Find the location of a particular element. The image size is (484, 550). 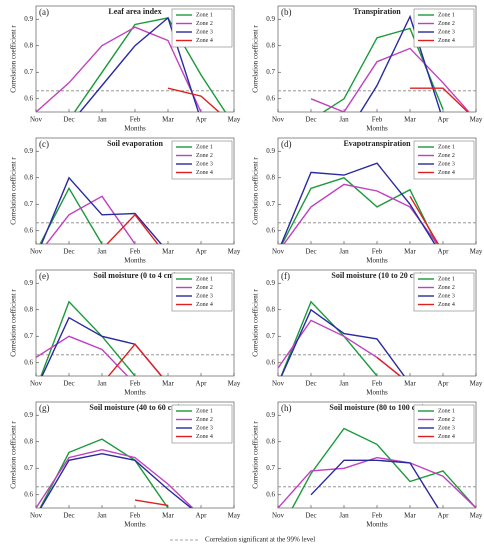

panel-title: Soil evaporation is located at coordinates (135, 143).